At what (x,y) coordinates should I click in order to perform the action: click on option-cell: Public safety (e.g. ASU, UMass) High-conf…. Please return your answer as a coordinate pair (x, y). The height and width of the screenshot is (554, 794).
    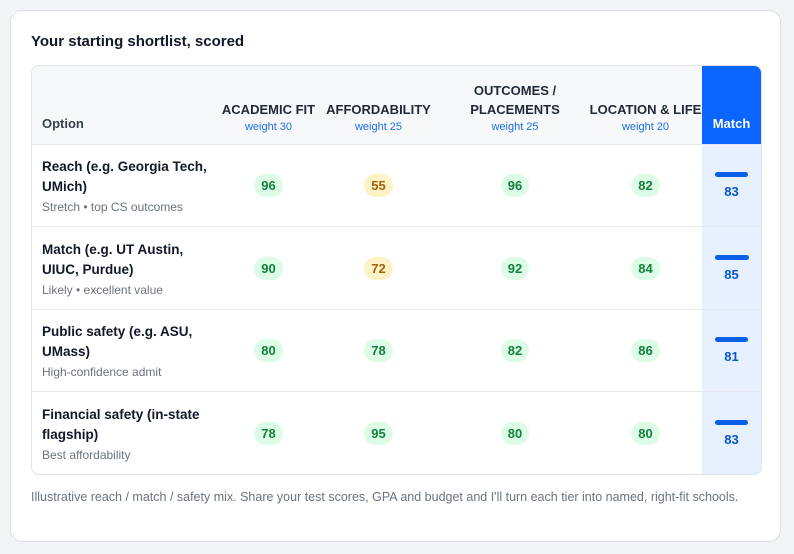
    Looking at the image, I should click on (126, 351).